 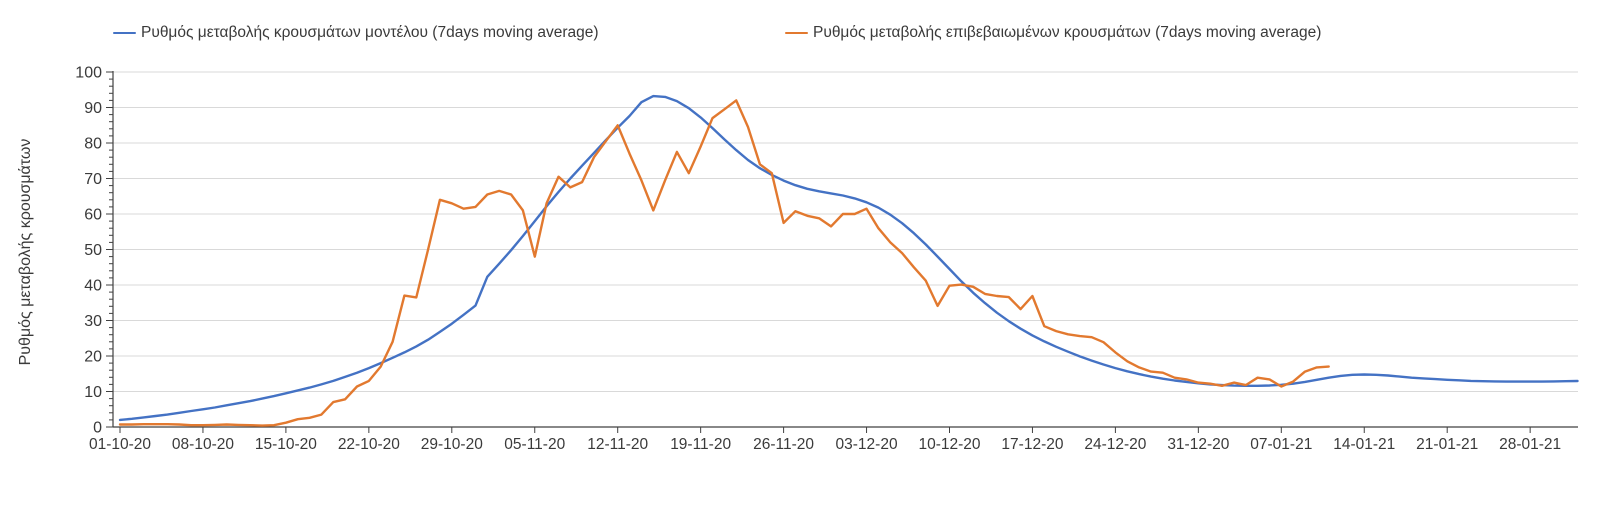 What do you see at coordinates (617, 444) in the screenshot?
I see `x-tick-label: 12-11-20` at bounding box center [617, 444].